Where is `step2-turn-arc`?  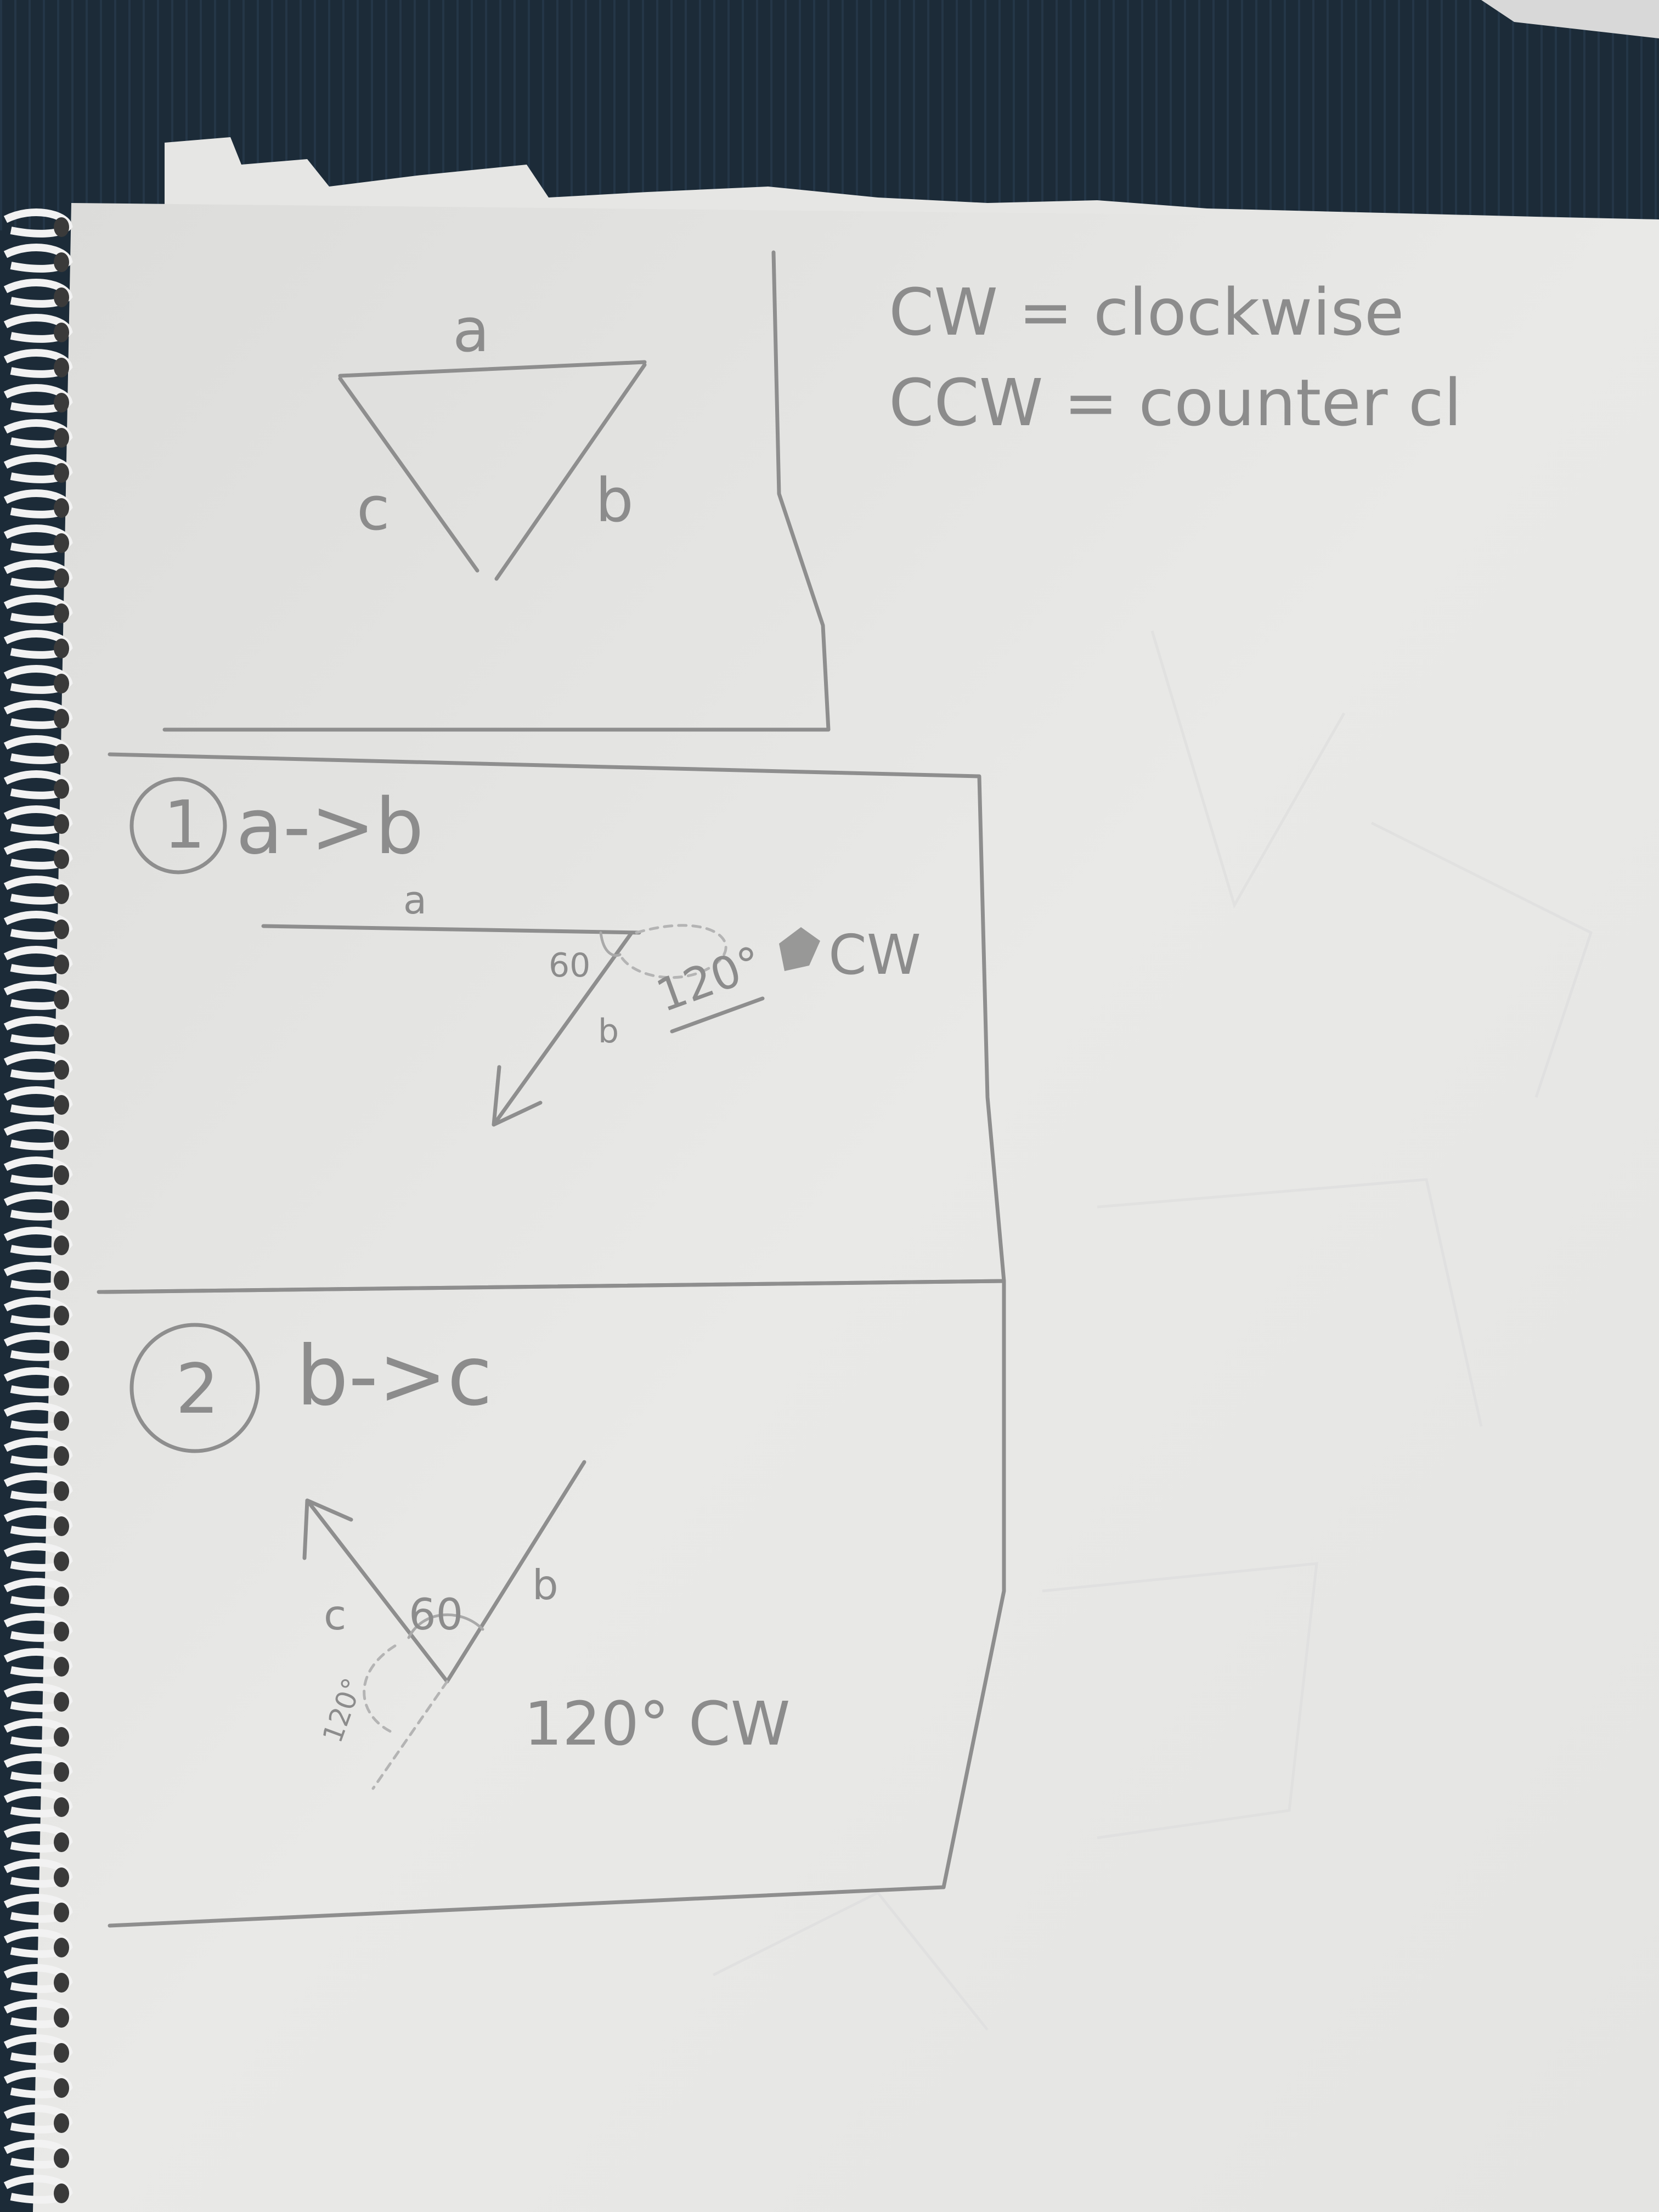 step2-turn-arc is located at coordinates (380, 1689).